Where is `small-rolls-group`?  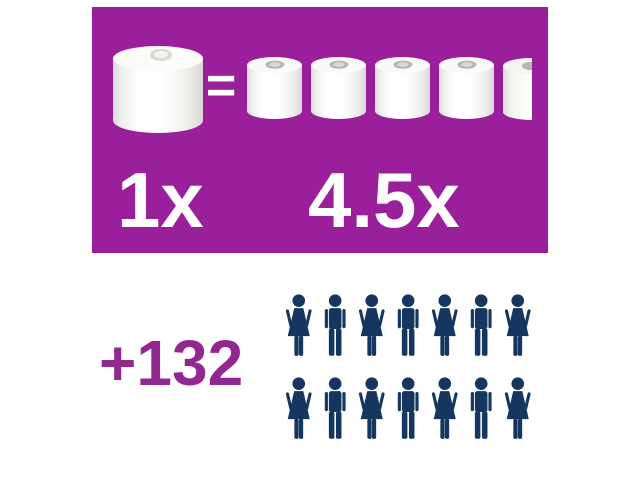 small-rolls-group is located at coordinates (370, 88).